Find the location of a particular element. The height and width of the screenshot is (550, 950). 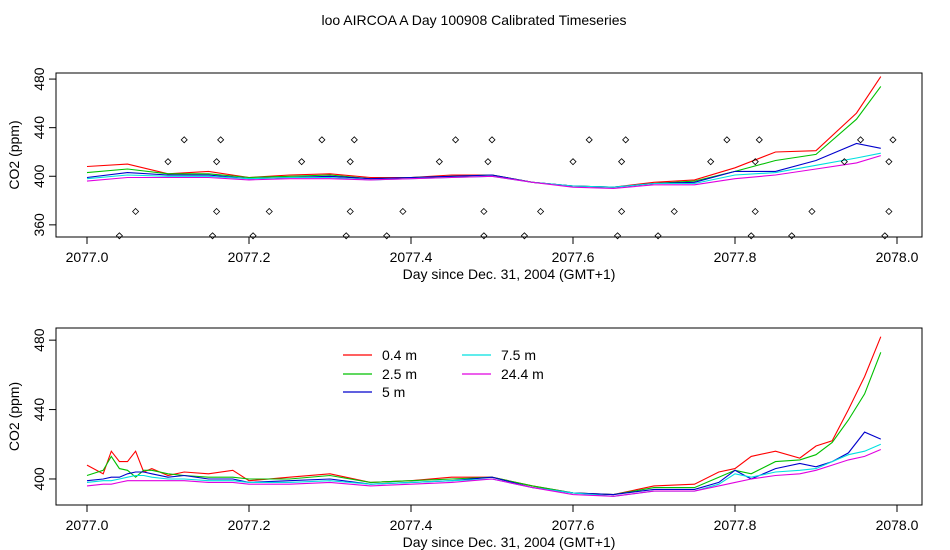

legend-label: 7.5 m is located at coordinates (518, 355).